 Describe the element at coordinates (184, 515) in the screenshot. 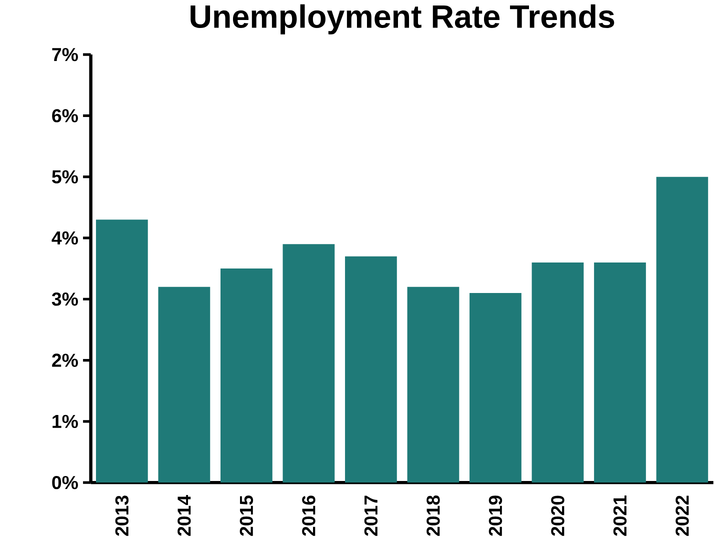

I see `x-tick-label: 2014` at that location.